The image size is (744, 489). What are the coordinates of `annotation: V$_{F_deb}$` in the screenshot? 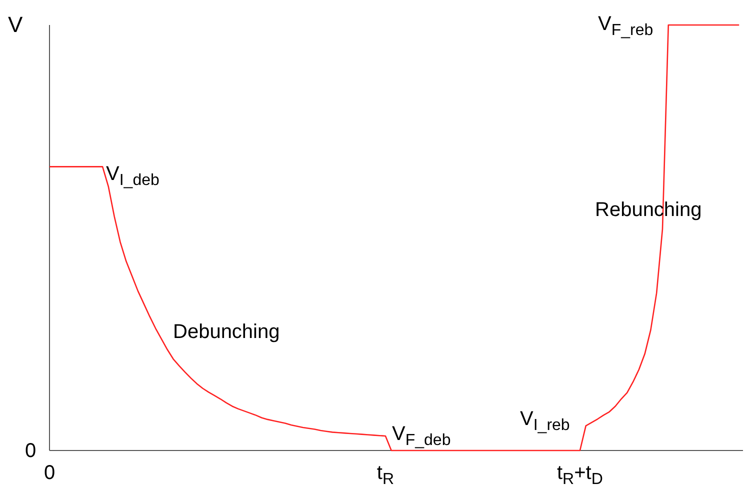 It's located at (421, 436).